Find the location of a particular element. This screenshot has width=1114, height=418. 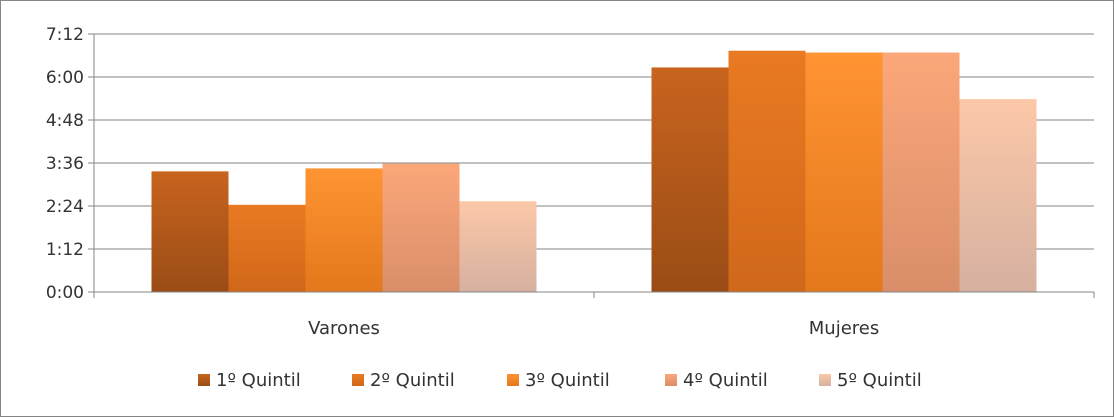

legend-label: 5º Quintil is located at coordinates (879, 380).